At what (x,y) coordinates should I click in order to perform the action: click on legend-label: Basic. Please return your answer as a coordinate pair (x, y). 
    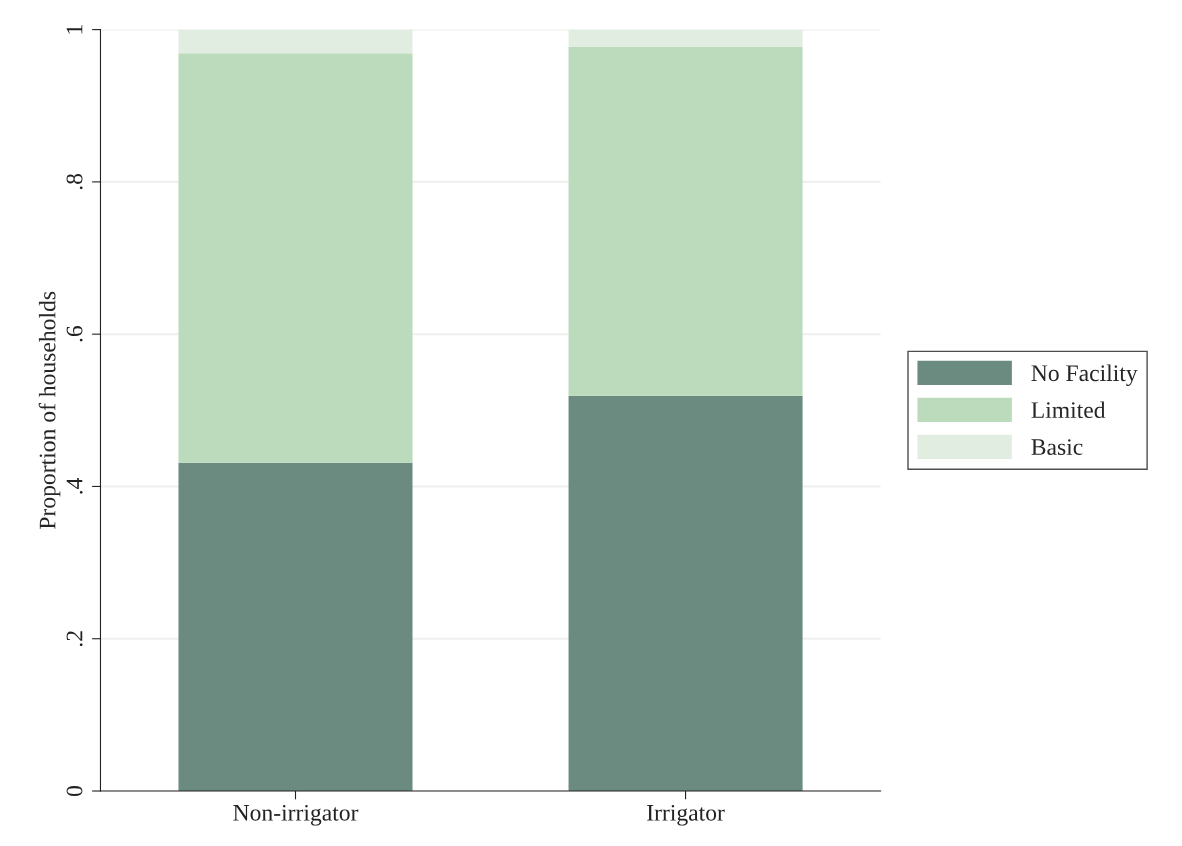
    Looking at the image, I should click on (1057, 447).